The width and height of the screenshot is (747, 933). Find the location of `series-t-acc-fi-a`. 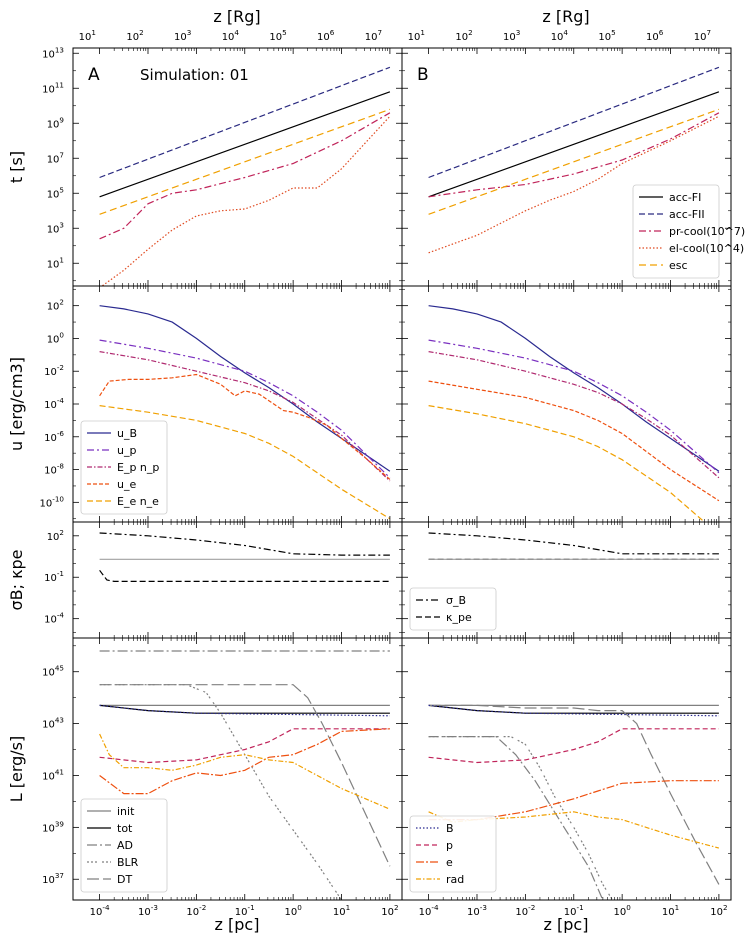

series-t-acc-fi-a is located at coordinates (245, 144).